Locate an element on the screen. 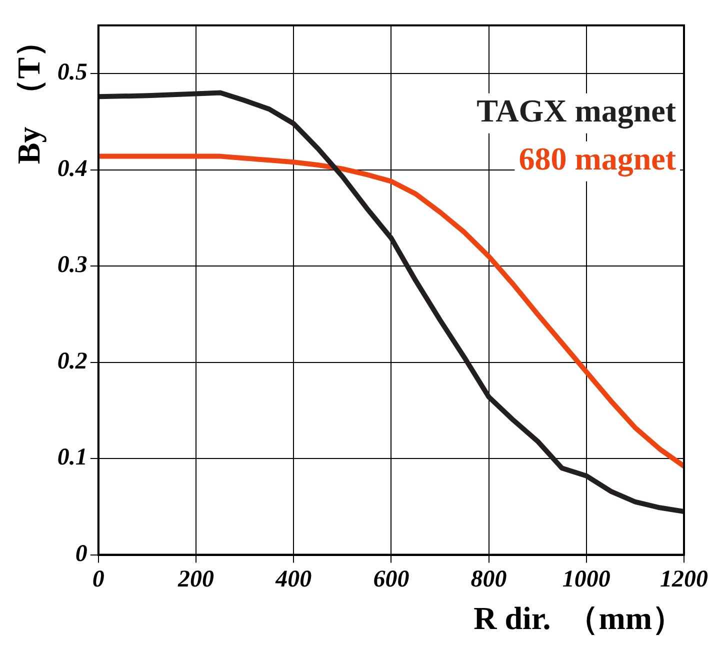 The image size is (722, 652). x-axis-title: R dir. （mm） is located at coordinates (579, 618).